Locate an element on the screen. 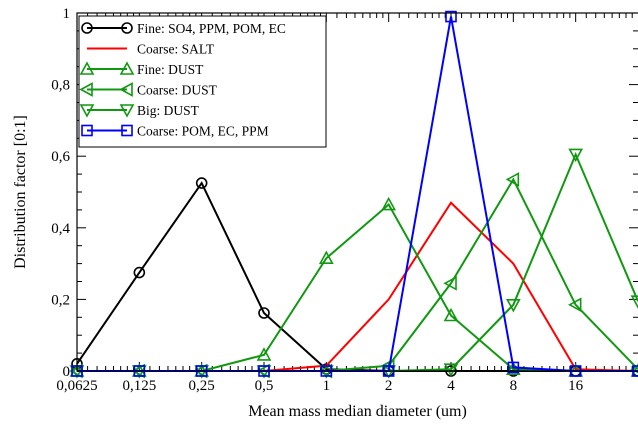 The image size is (638, 424). legend-label: Coarse: SALT is located at coordinates (176, 49).